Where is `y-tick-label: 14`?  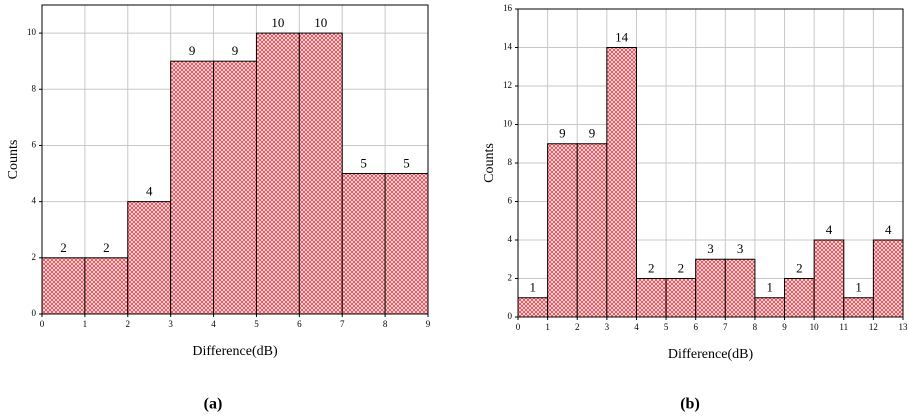
y-tick-label: 14 is located at coordinates (508, 47).